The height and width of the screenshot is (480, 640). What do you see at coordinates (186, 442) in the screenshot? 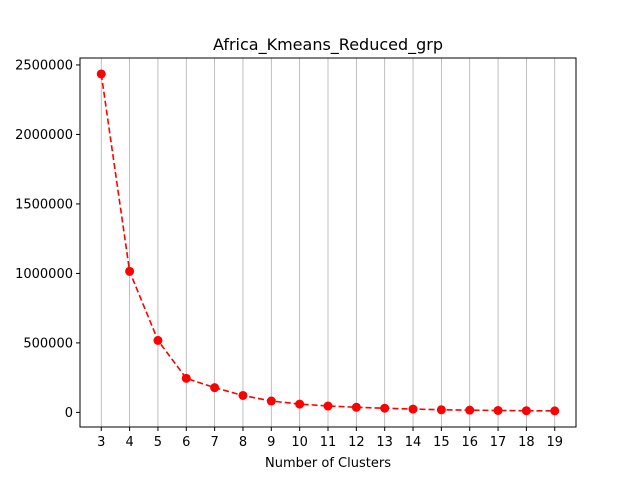
I see `x-tick-label: 6` at bounding box center [186, 442].